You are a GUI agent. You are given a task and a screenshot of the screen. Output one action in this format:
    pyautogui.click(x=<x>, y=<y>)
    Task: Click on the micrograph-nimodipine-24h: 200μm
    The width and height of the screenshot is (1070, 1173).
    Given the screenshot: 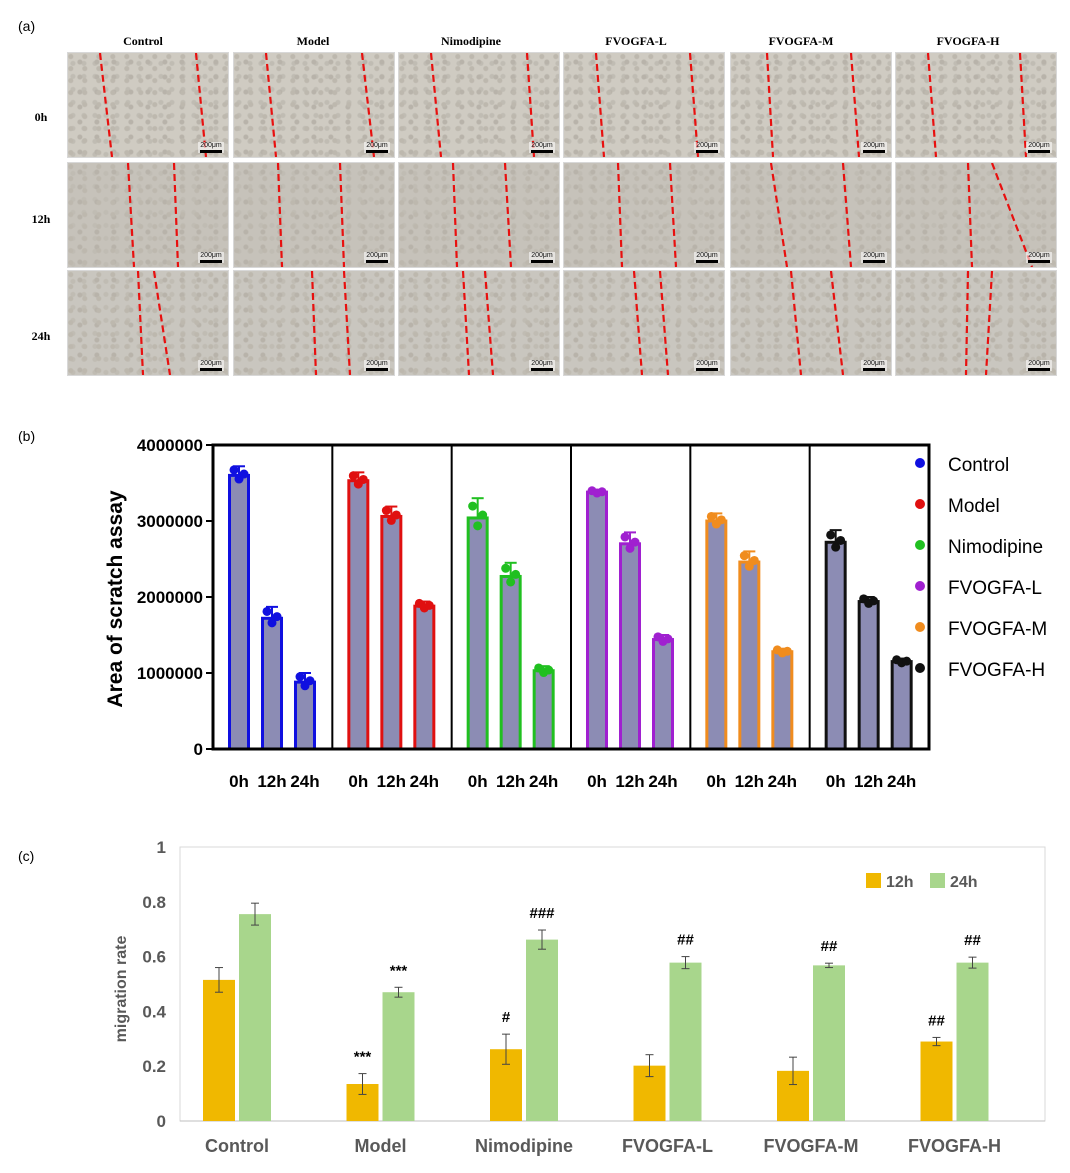 What is the action you would take?
    pyautogui.click(x=479, y=323)
    